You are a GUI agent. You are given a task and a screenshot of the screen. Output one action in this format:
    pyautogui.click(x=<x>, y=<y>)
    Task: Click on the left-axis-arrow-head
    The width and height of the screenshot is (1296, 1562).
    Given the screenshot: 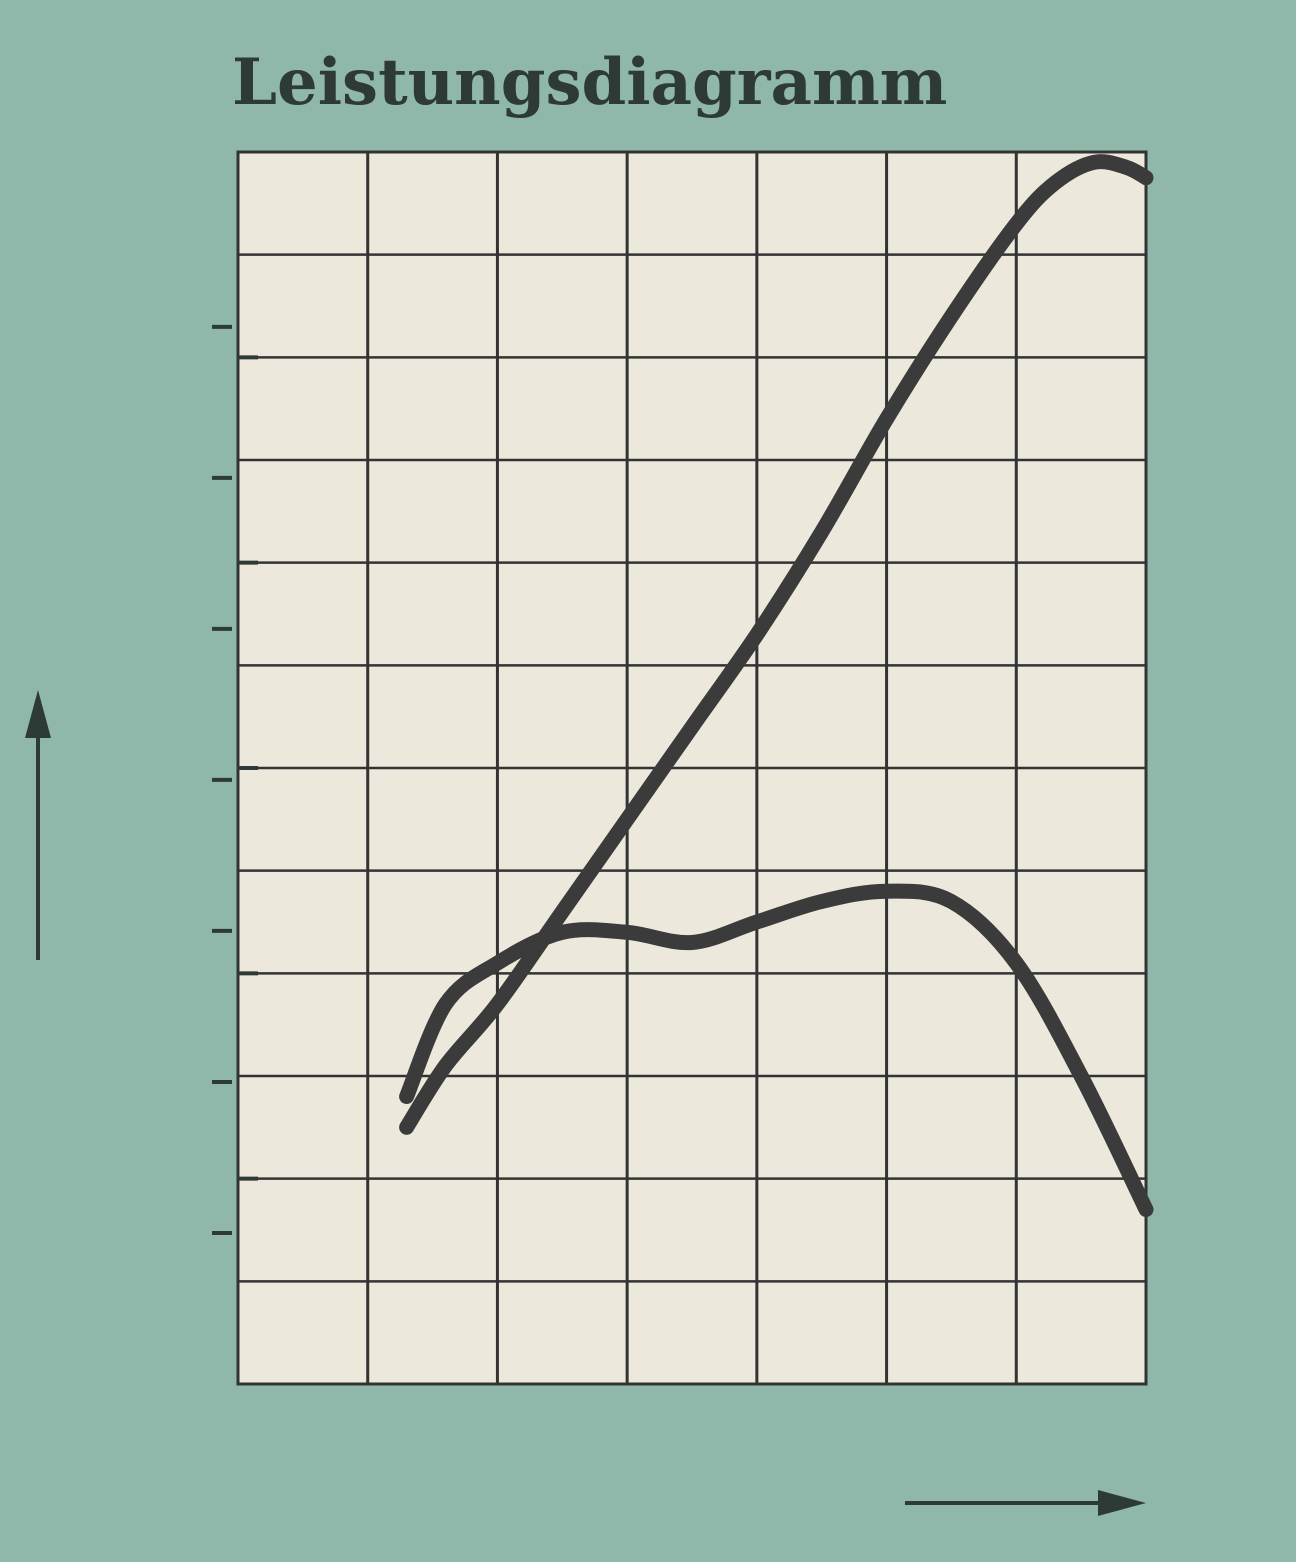 What is the action you would take?
    pyautogui.click(x=38, y=714)
    